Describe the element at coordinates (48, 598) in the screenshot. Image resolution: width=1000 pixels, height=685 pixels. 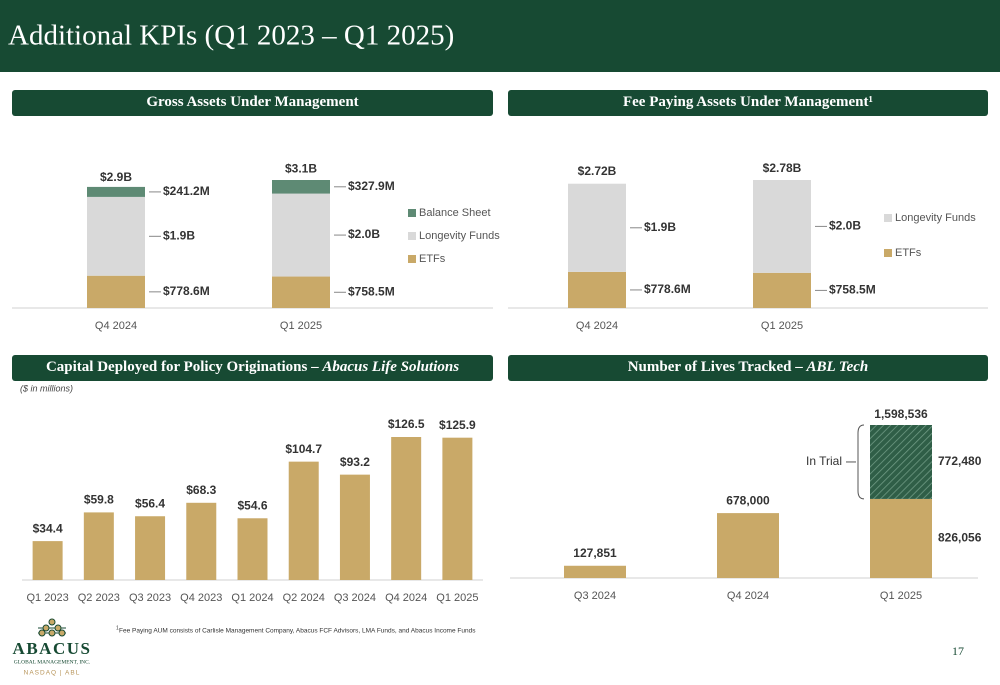
I see `x-tick-label: Q1 2023` at that location.